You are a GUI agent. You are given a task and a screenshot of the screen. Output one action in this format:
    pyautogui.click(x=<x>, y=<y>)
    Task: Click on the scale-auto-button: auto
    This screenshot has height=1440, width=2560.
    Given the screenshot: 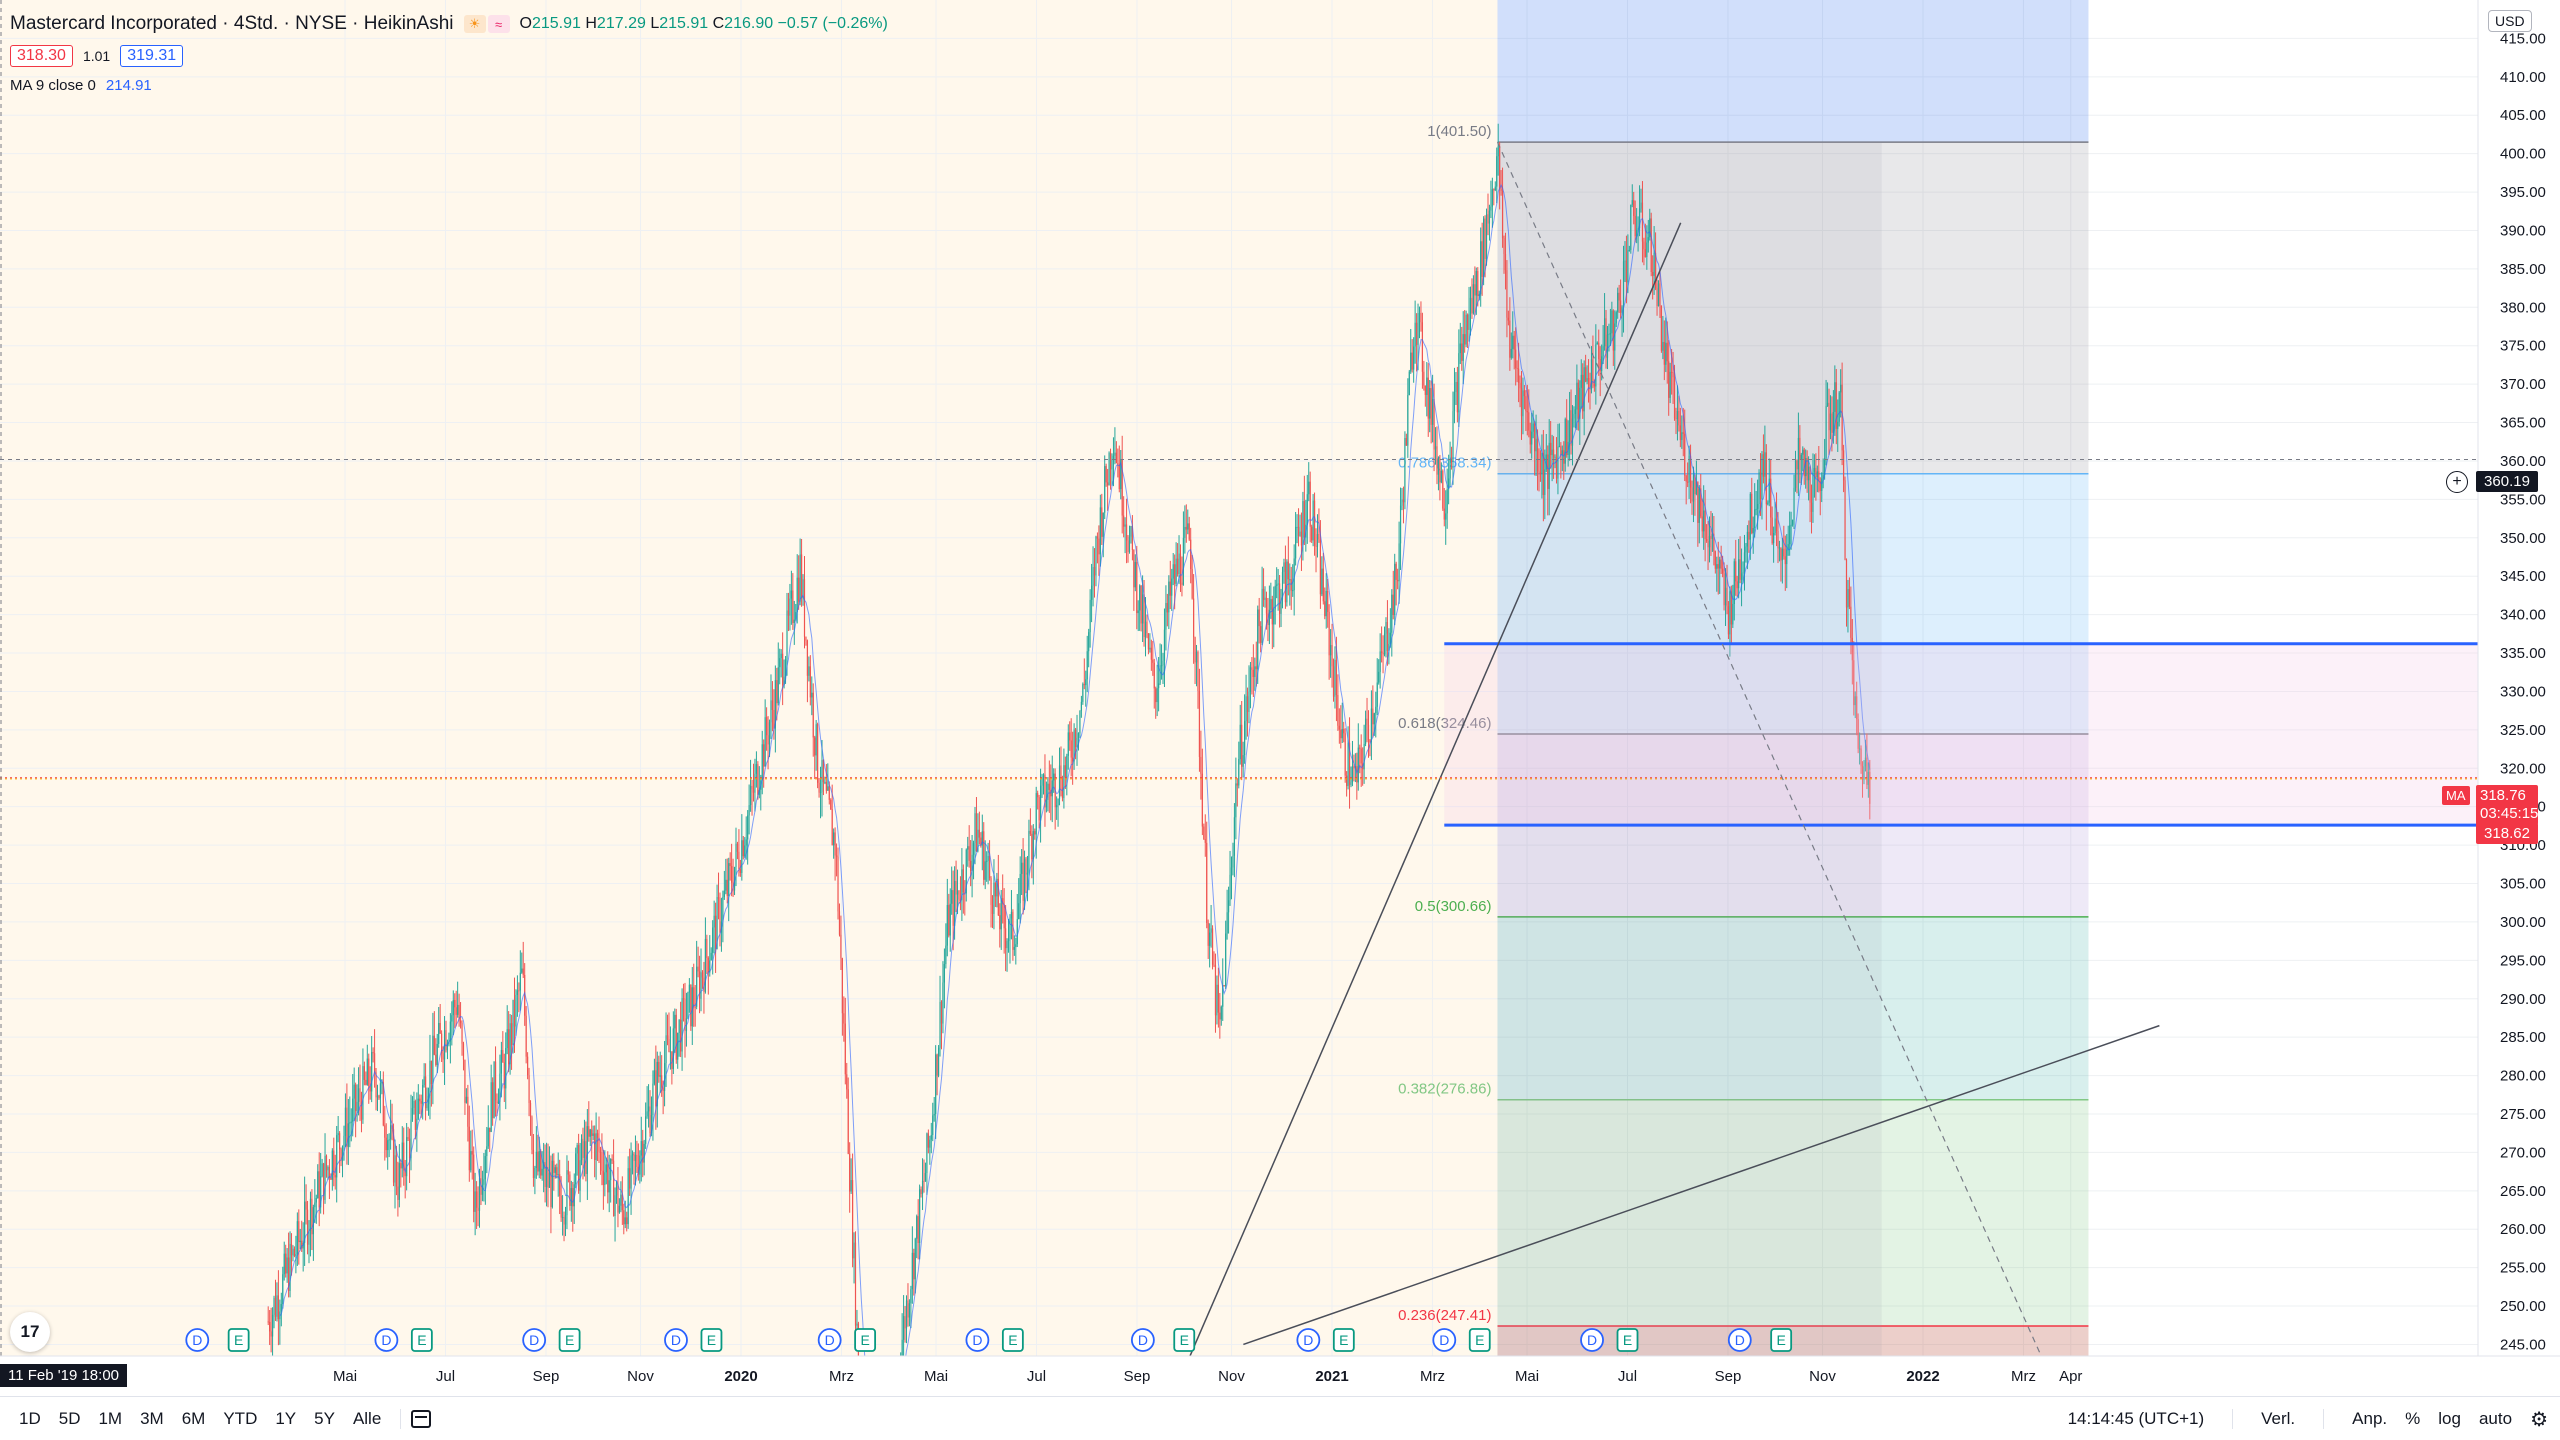 What is the action you would take?
    pyautogui.click(x=2495, y=1418)
    